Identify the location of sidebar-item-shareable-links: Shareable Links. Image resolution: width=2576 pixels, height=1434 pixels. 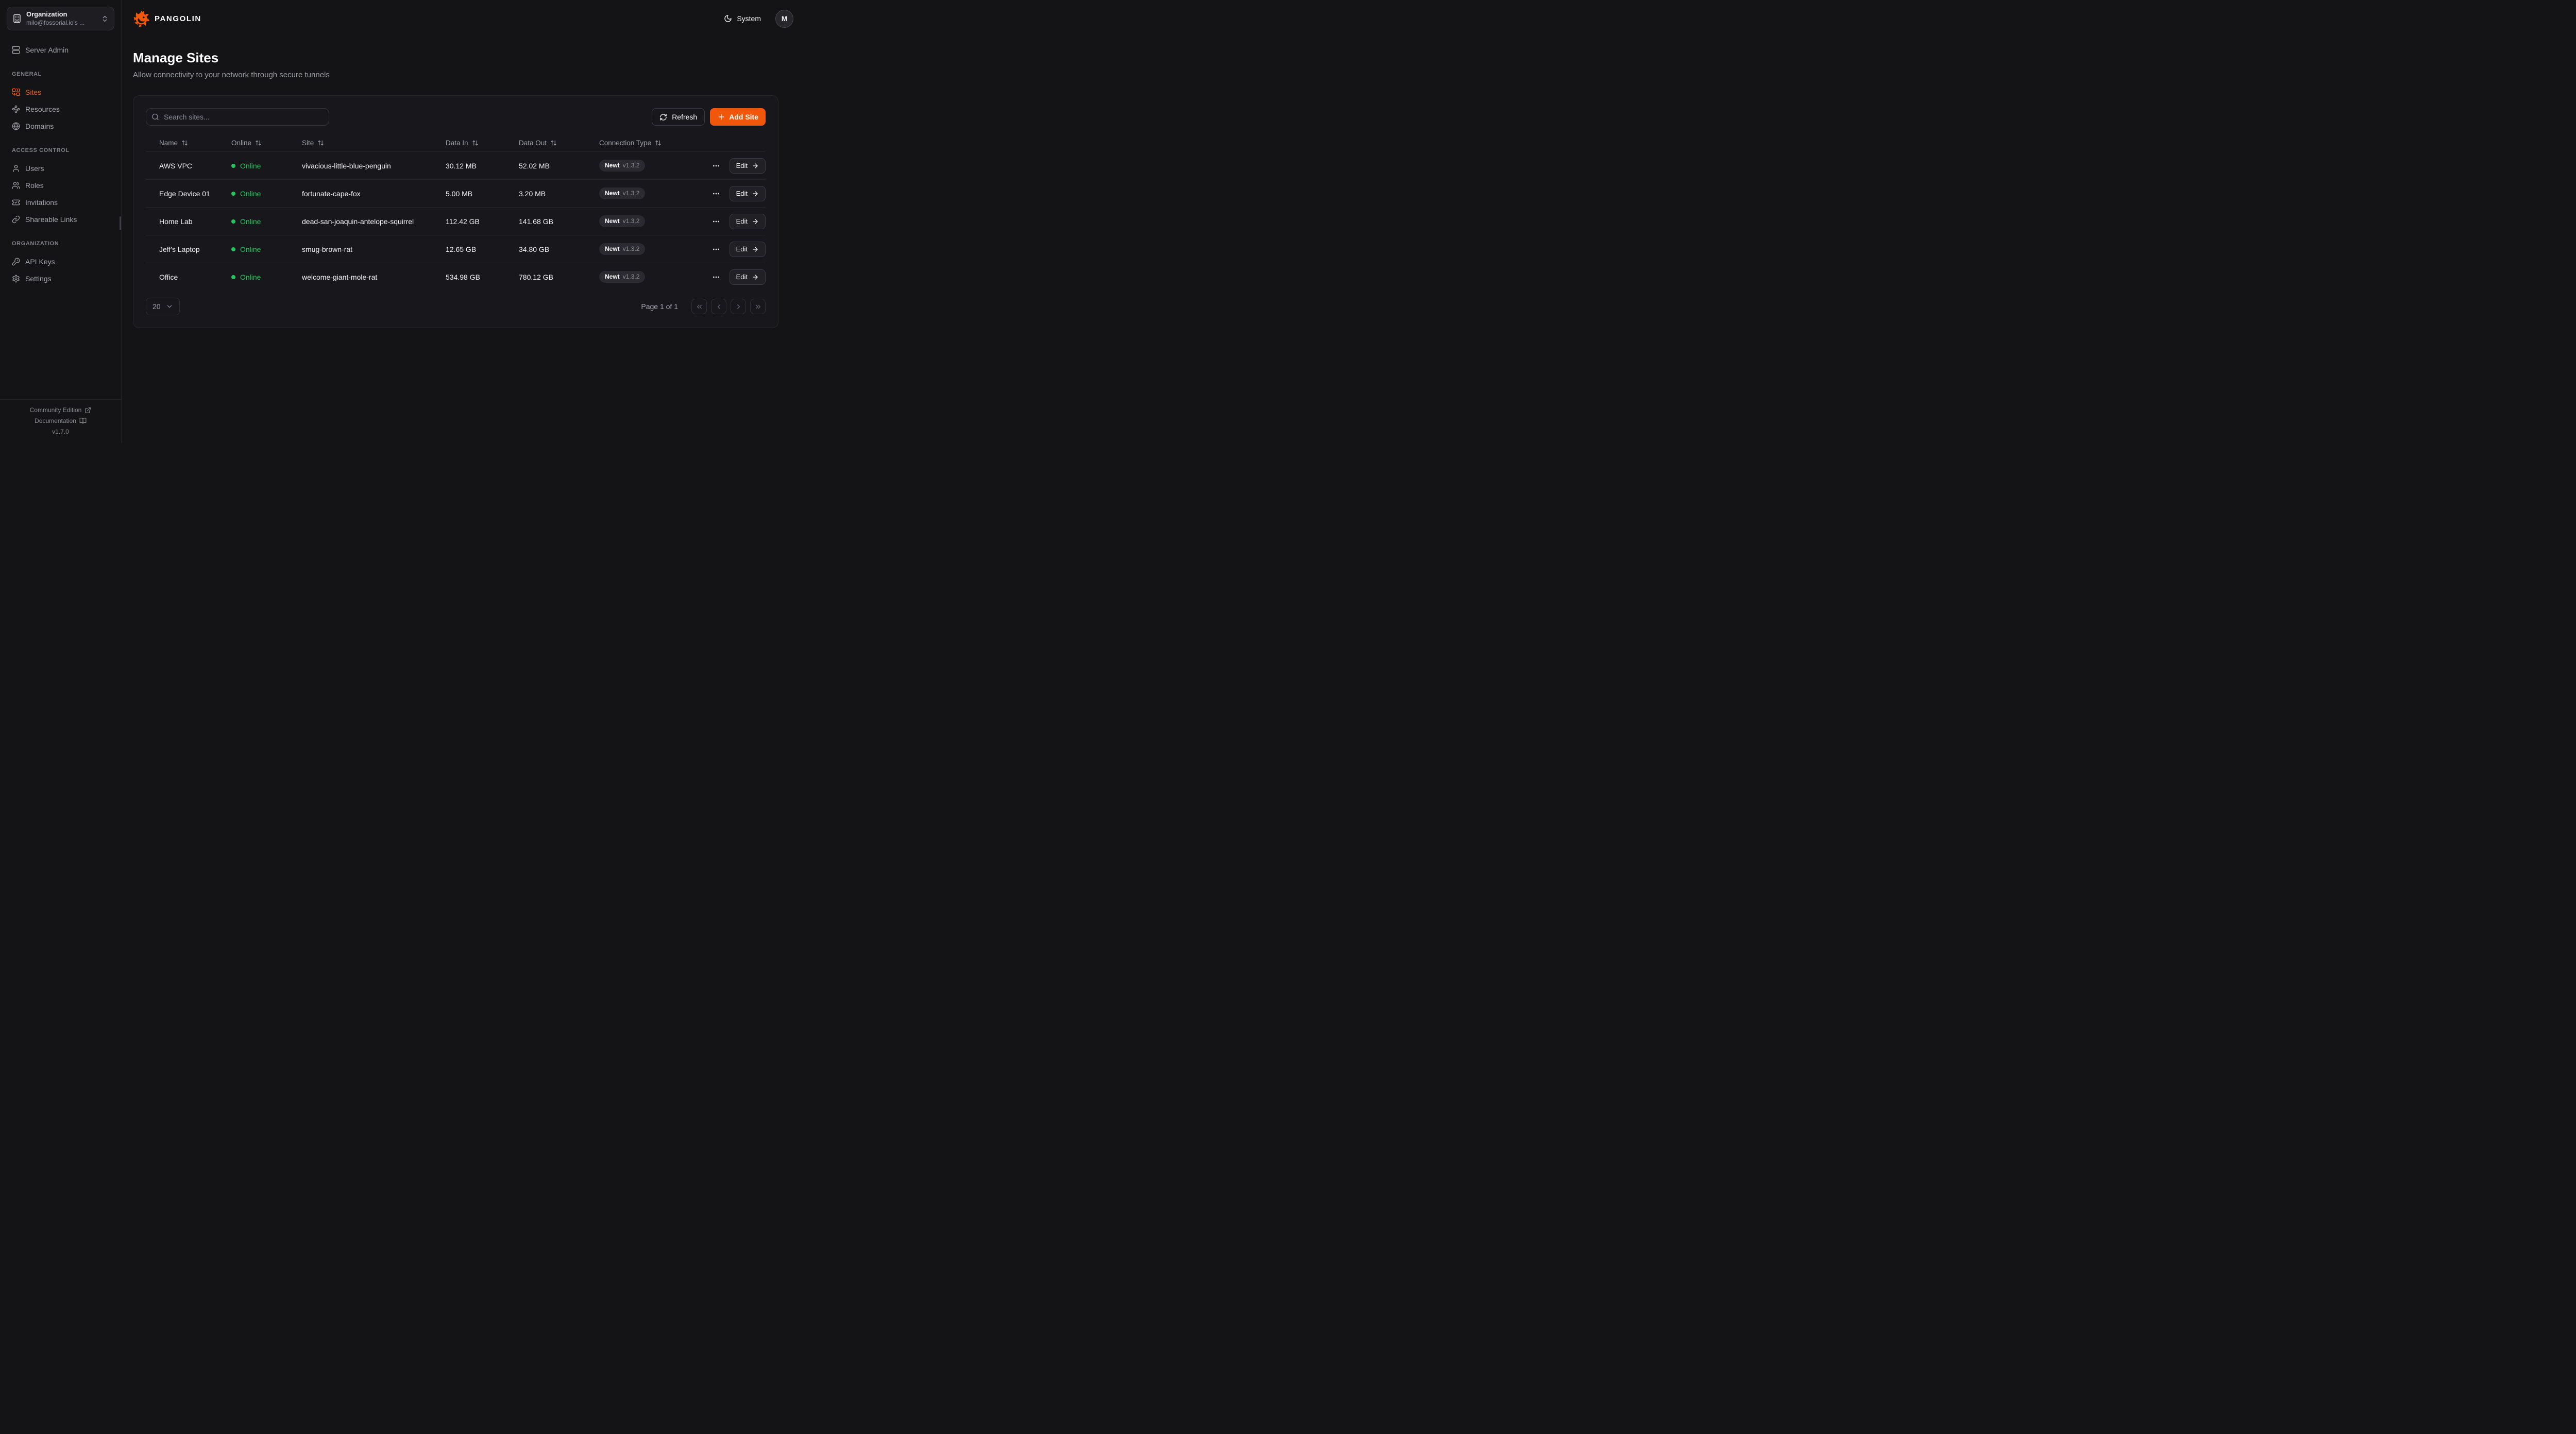
(60, 219).